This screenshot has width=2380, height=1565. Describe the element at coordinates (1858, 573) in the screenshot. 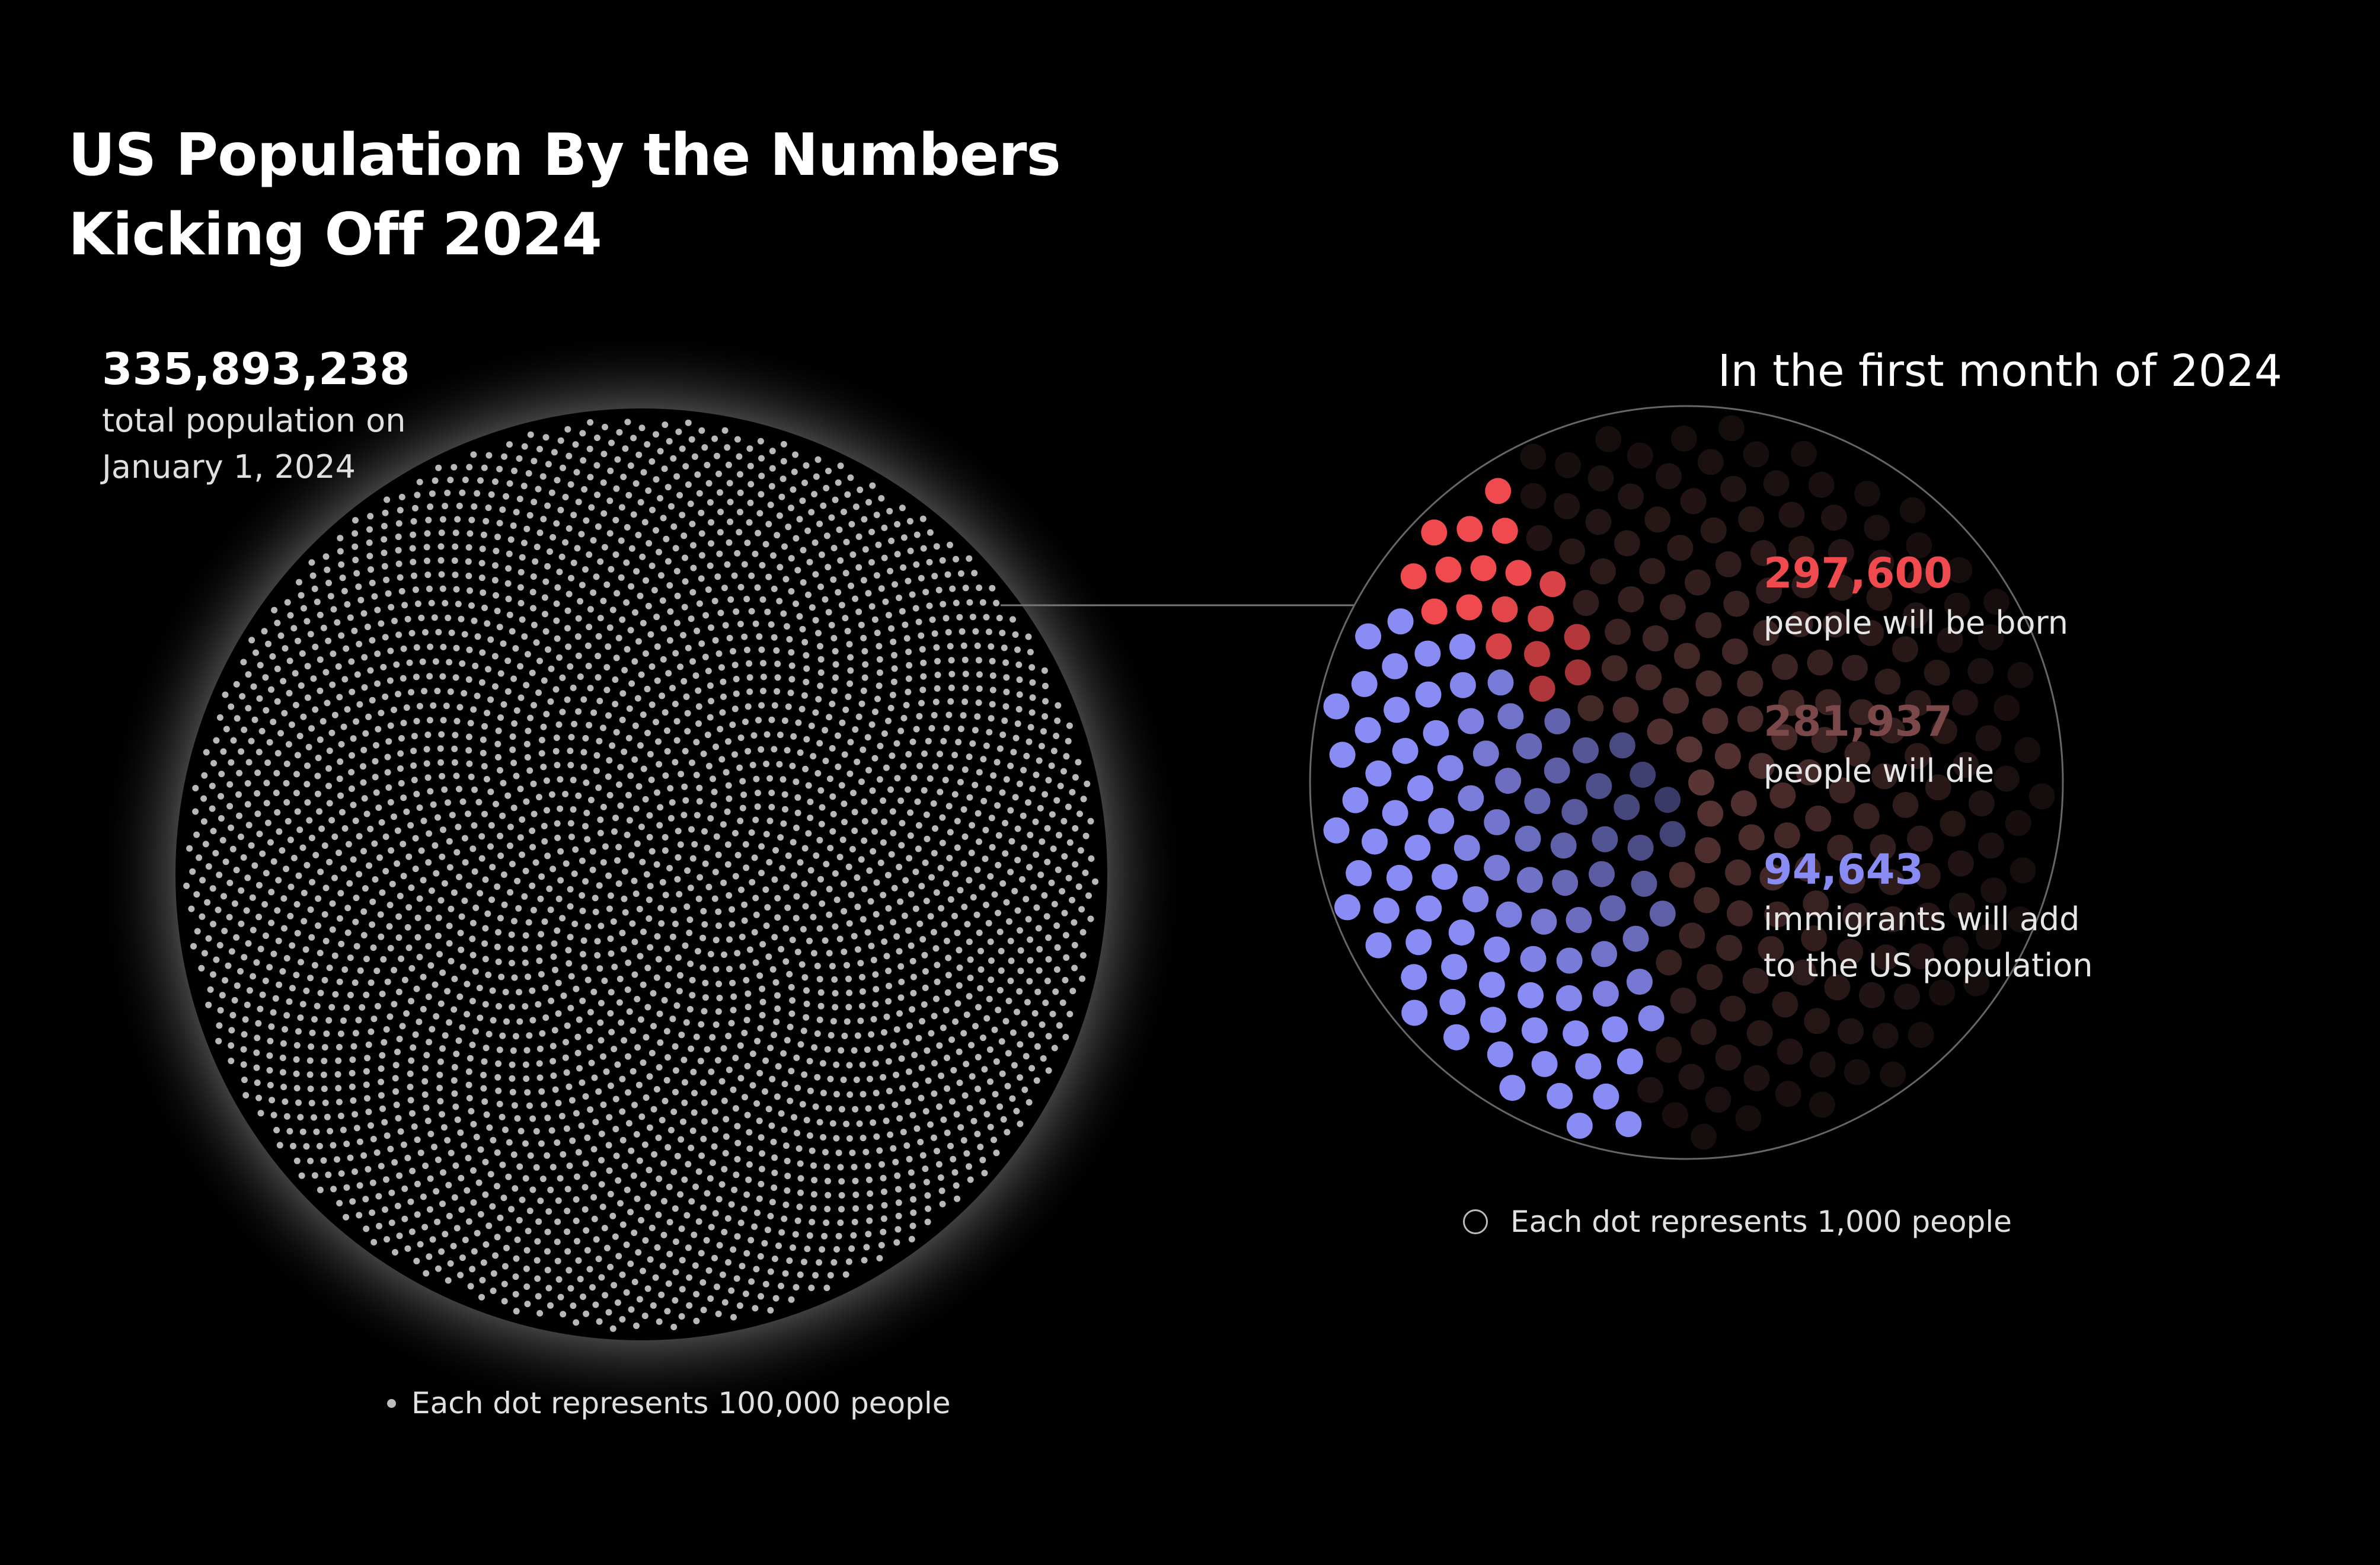

I see `stat-born-value: 297,600` at that location.